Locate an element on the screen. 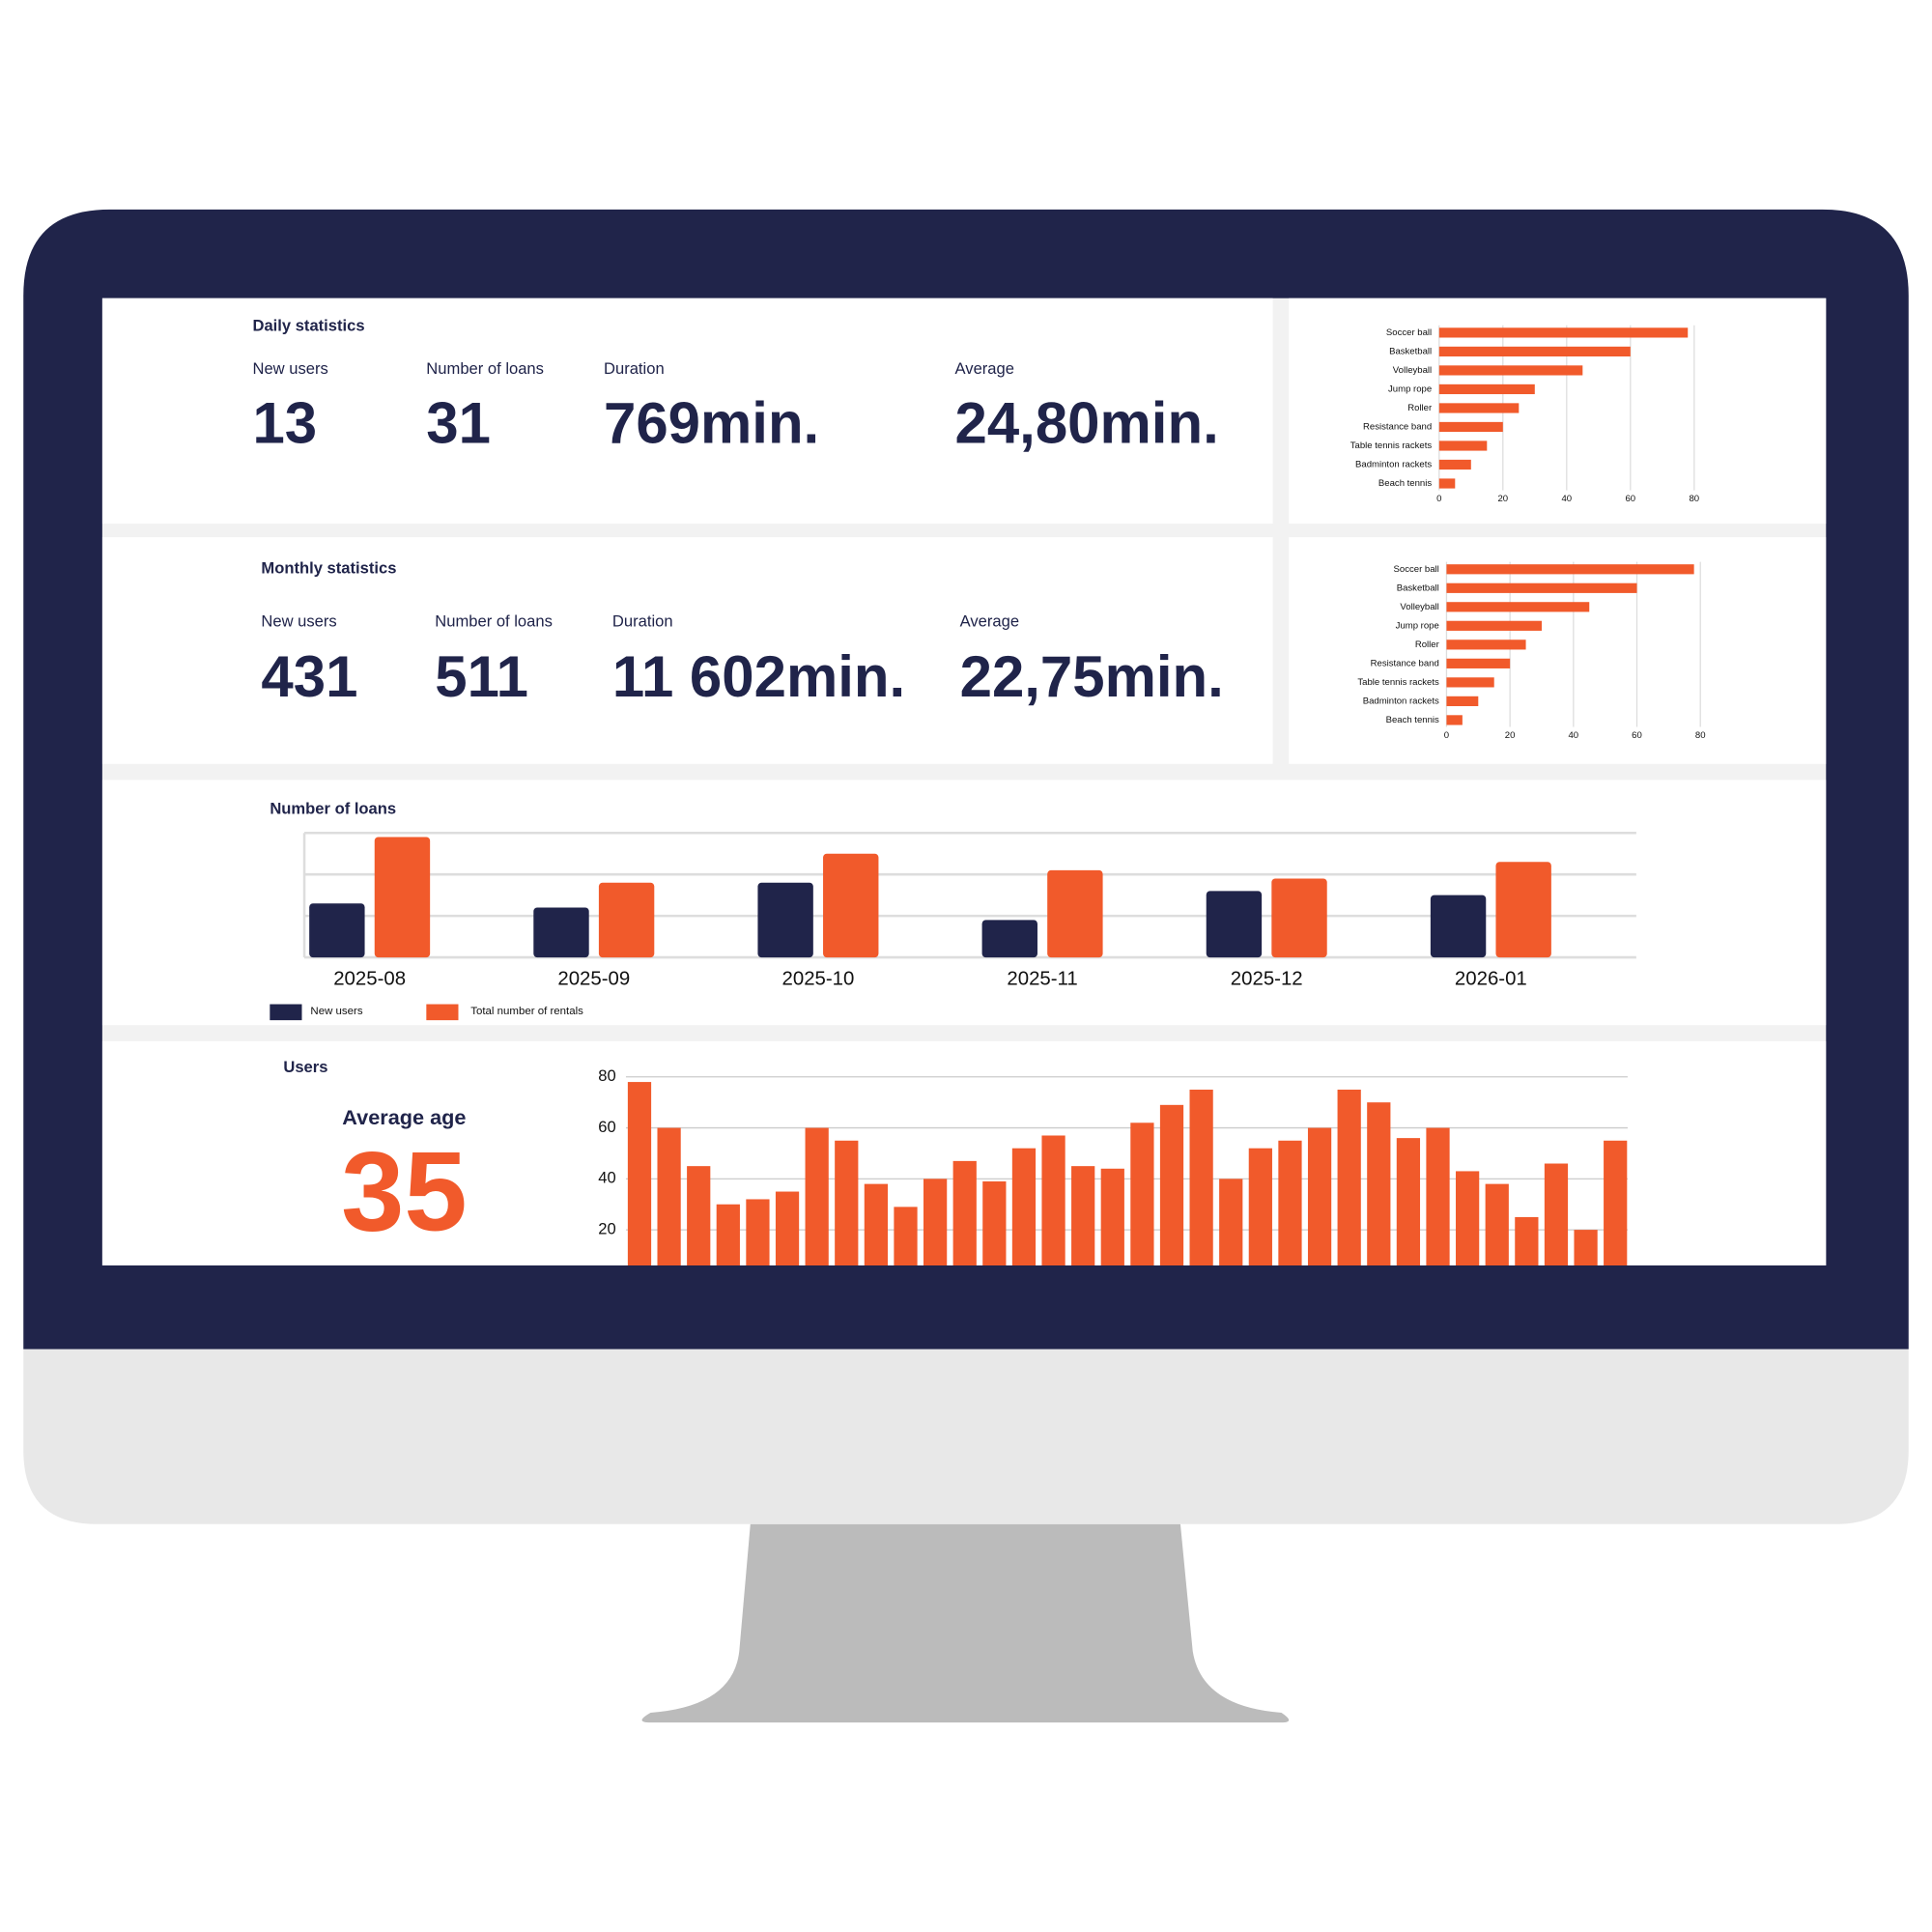 This screenshot has width=1932, height=1932. x-tick-label: 2026-01 is located at coordinates (1491, 978).